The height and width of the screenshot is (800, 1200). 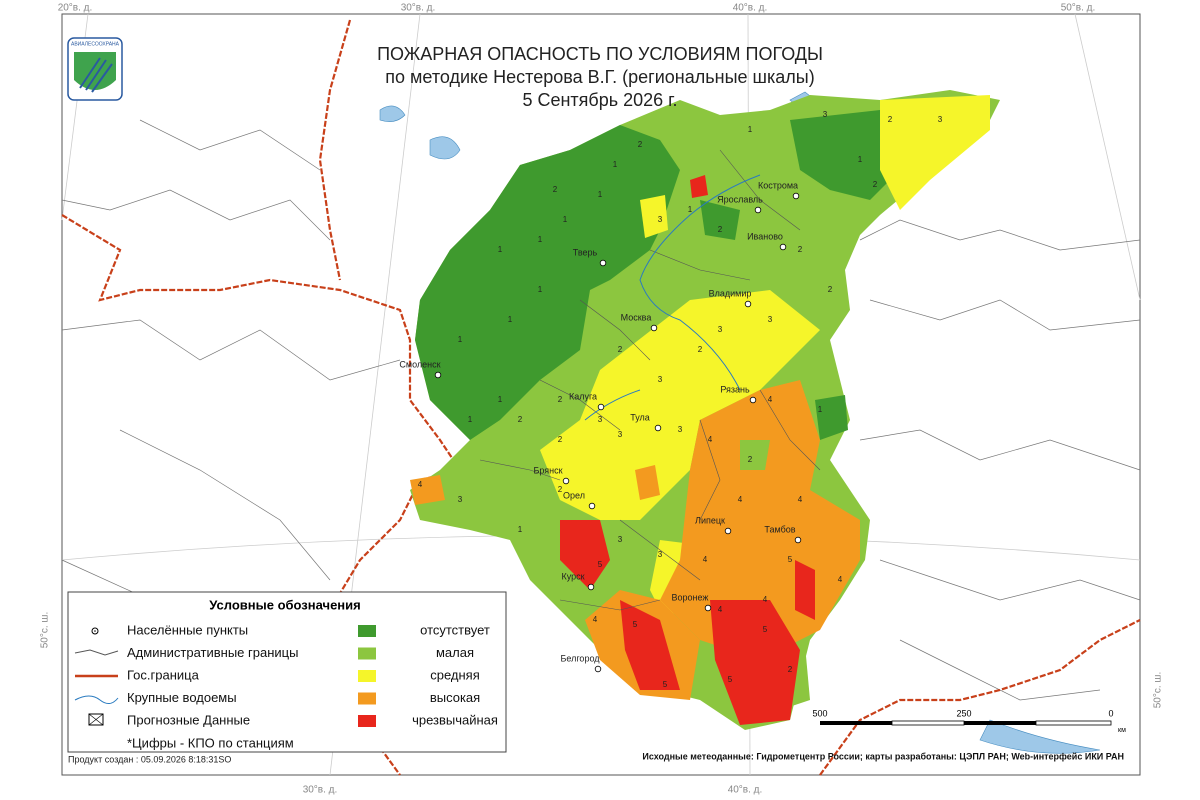 I want to click on city-label: Тула, so click(x=640, y=417).